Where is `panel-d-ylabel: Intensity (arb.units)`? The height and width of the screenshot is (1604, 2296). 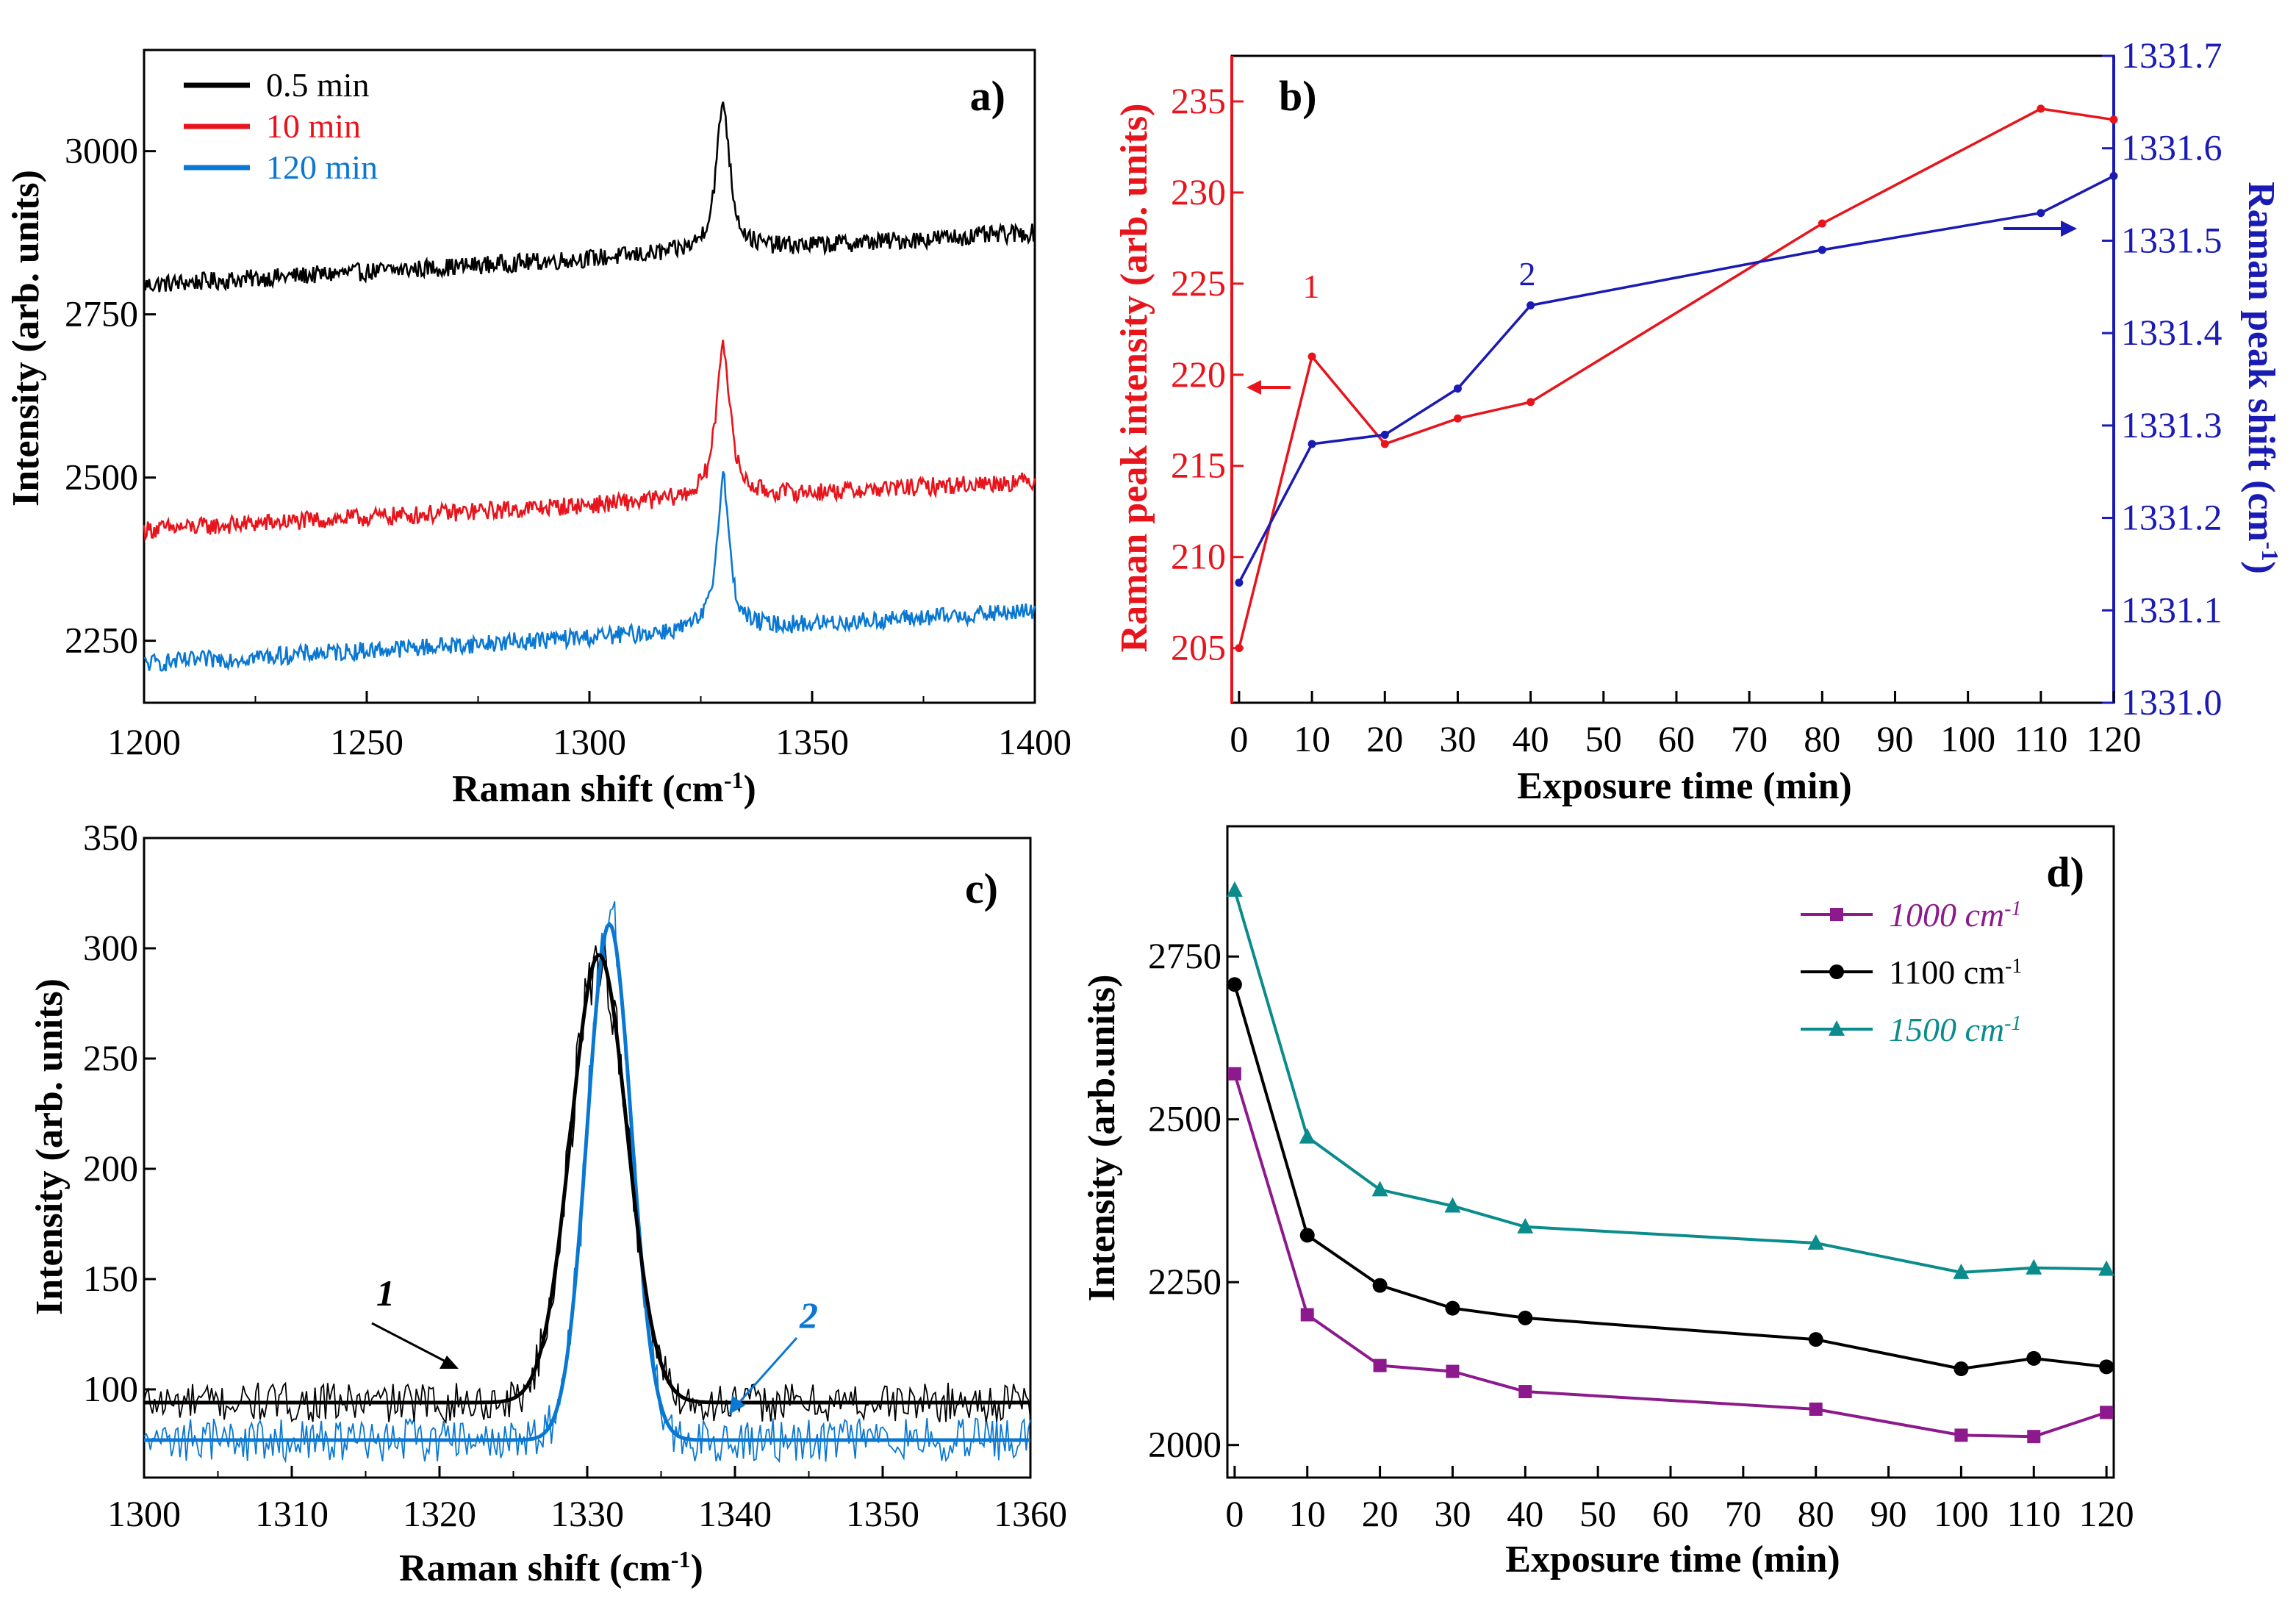 panel-d-ylabel: Intensity (arb.units) is located at coordinates (1102, 1138).